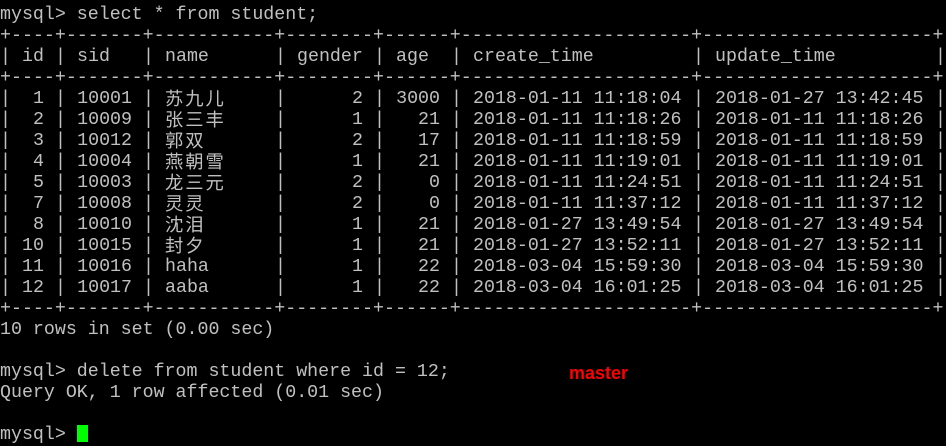 The height and width of the screenshot is (446, 946). What do you see at coordinates (577, 267) in the screenshot?
I see `cell-create_time: 2018-03-04 15:59:30` at bounding box center [577, 267].